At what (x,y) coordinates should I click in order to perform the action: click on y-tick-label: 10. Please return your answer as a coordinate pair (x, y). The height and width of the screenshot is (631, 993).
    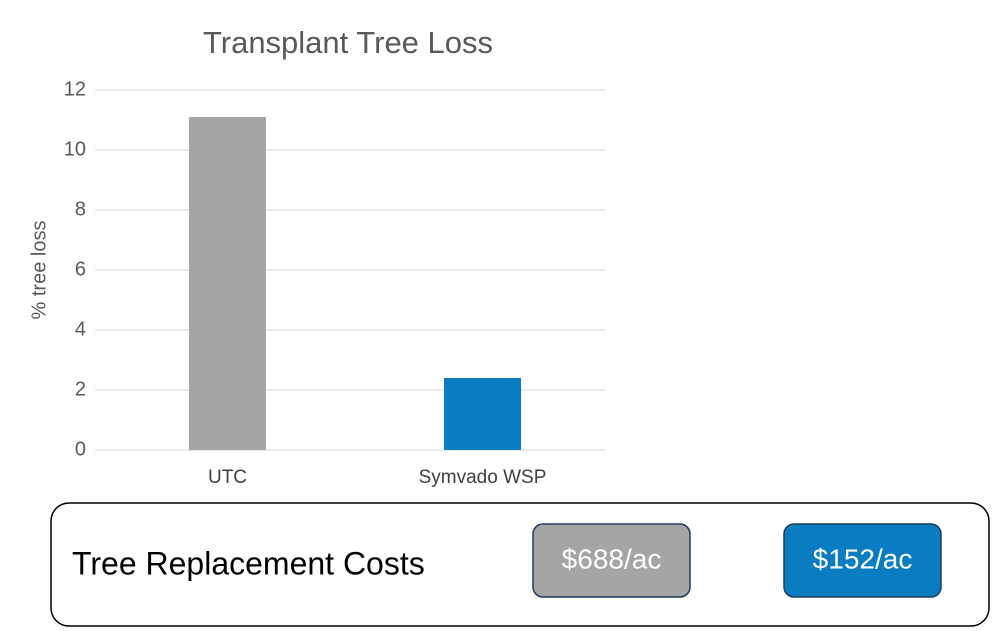
    Looking at the image, I should click on (75, 149).